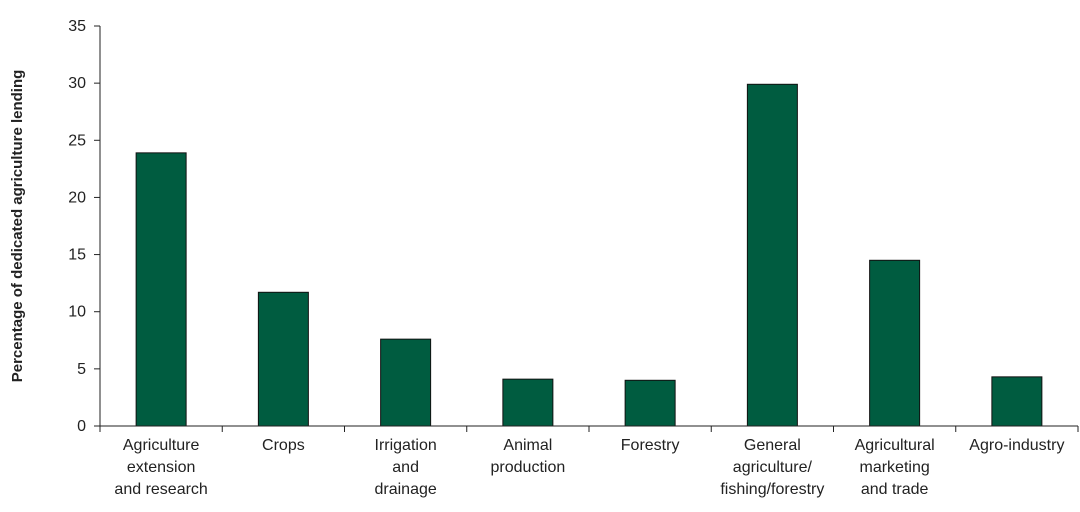 The height and width of the screenshot is (512, 1080). What do you see at coordinates (77, 26) in the screenshot?
I see `y-tick-label: 35` at bounding box center [77, 26].